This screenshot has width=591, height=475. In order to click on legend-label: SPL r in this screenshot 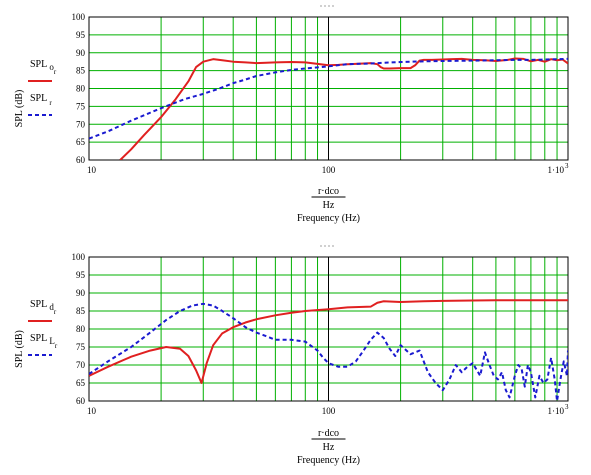, I will do `click(41, 100)`.